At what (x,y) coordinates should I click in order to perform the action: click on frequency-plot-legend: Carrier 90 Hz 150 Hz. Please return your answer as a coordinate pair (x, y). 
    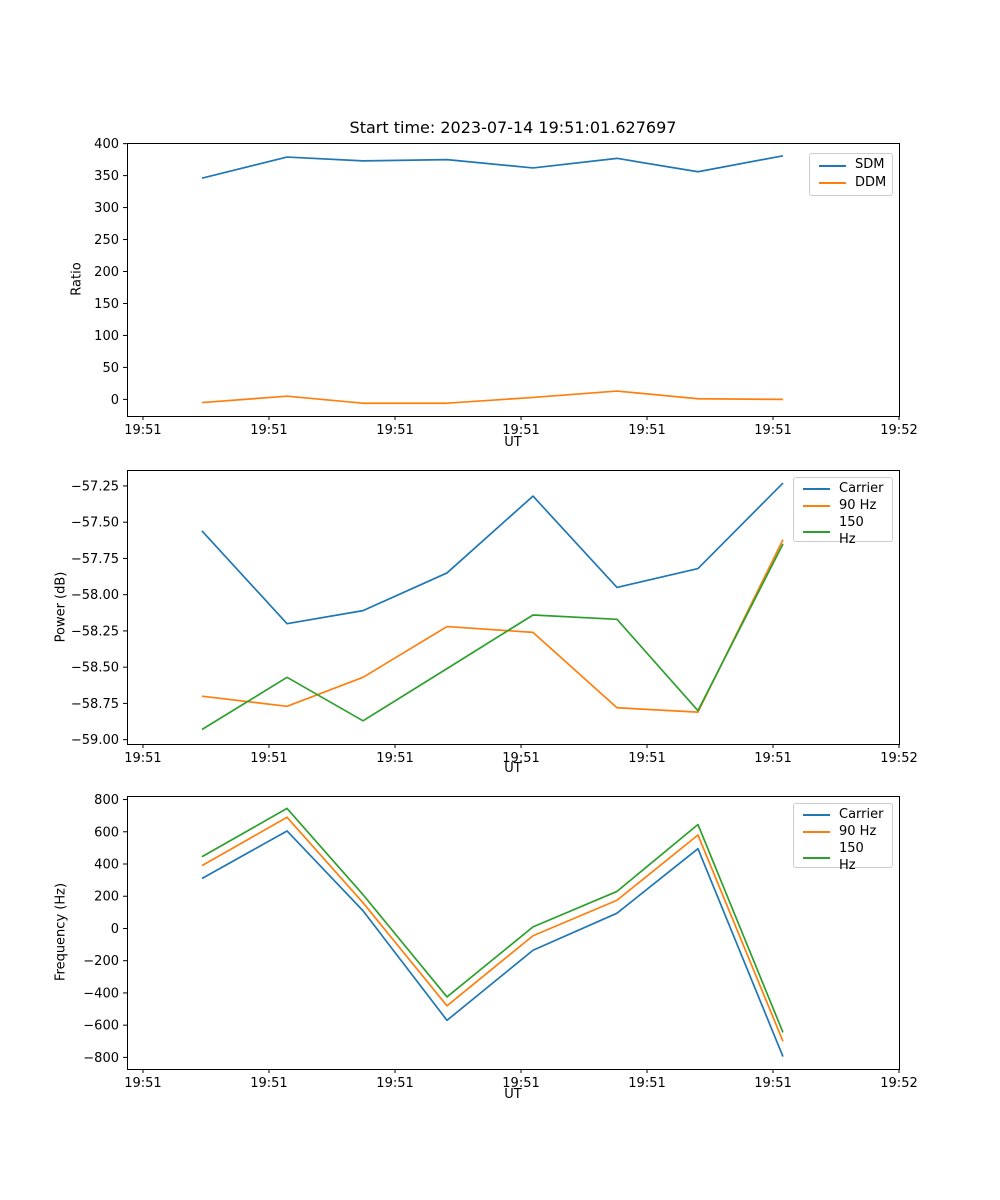
    Looking at the image, I should click on (843, 838).